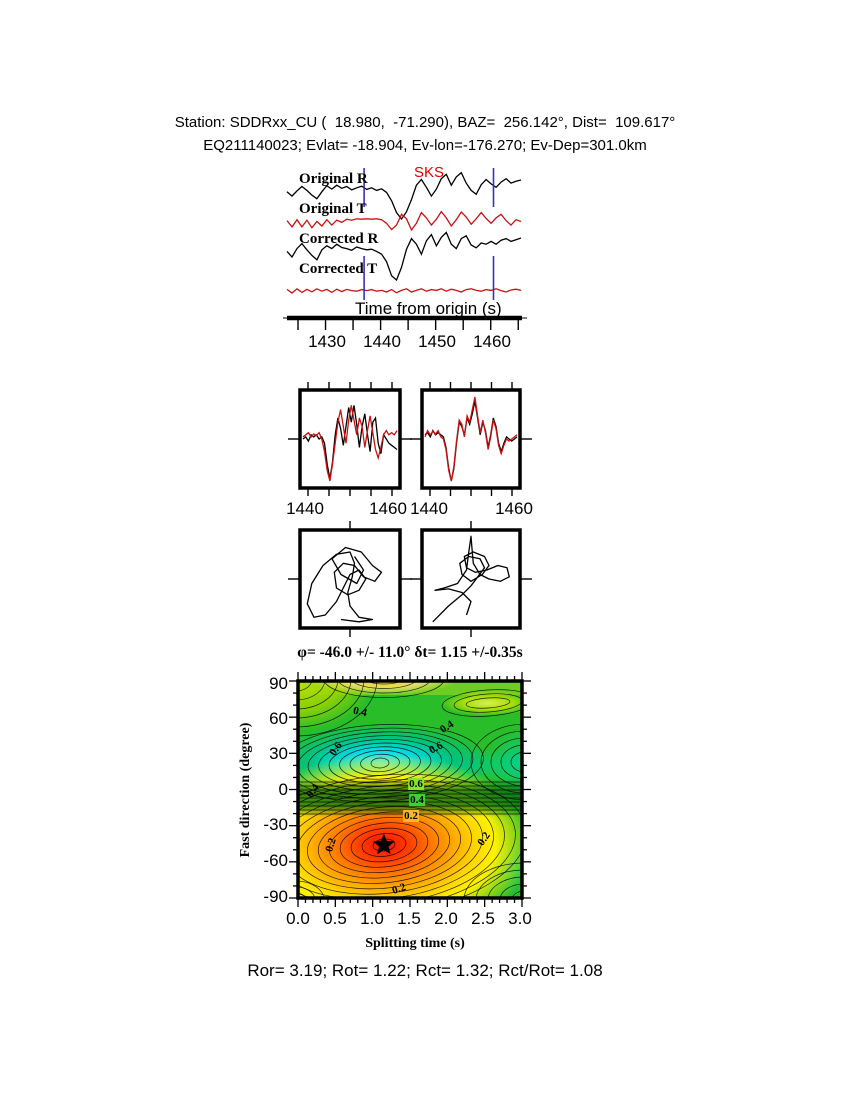 Image resolution: width=850 pixels, height=1100 pixels. What do you see at coordinates (338, 269) in the screenshot?
I see `trace-label-corrected-t: Corrected T` at bounding box center [338, 269].